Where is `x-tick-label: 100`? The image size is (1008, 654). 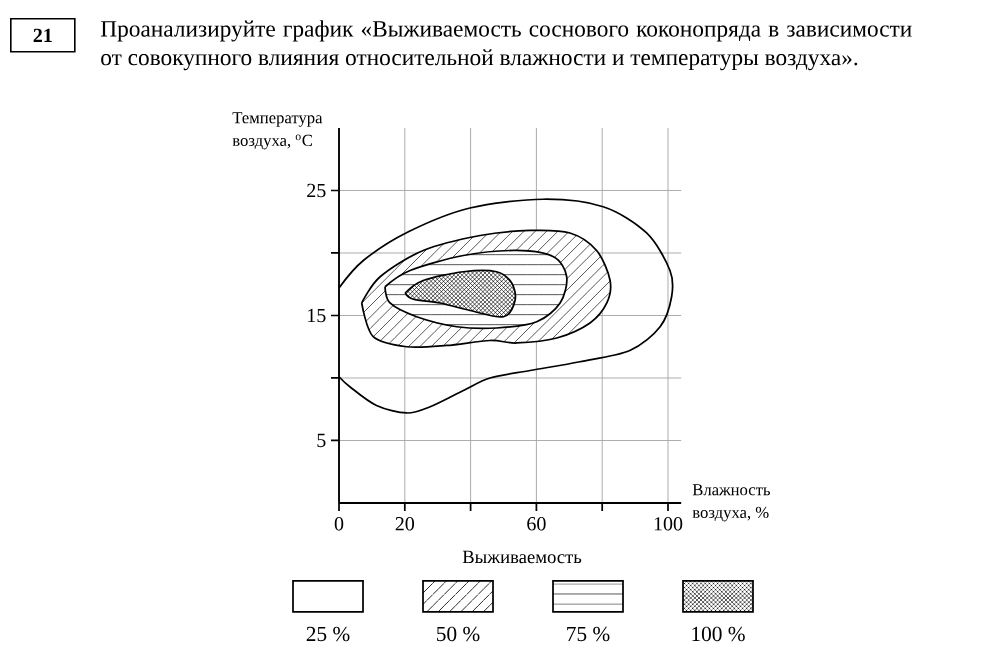 x-tick-label: 100 is located at coordinates (668, 524).